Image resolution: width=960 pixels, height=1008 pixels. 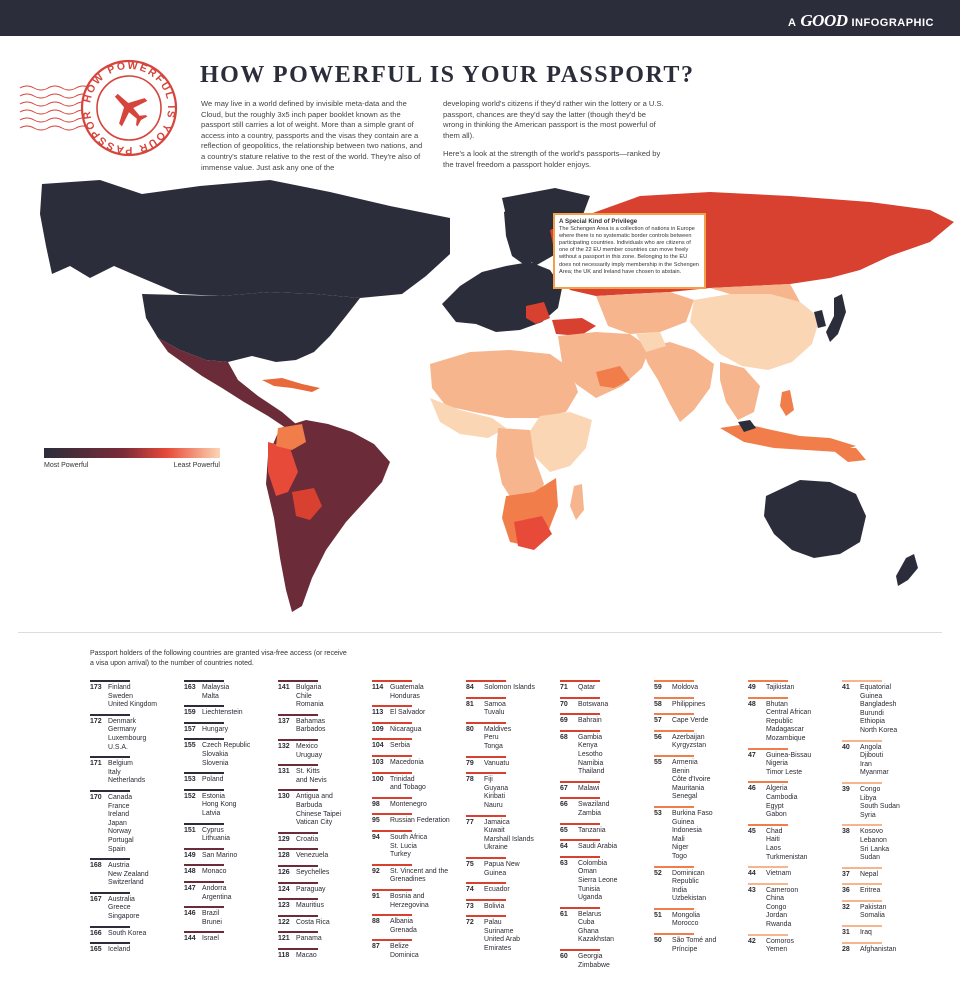 What do you see at coordinates (126, 773) in the screenshot?
I see `ranking-countries: Belgium Italy Netherlands` at bounding box center [126, 773].